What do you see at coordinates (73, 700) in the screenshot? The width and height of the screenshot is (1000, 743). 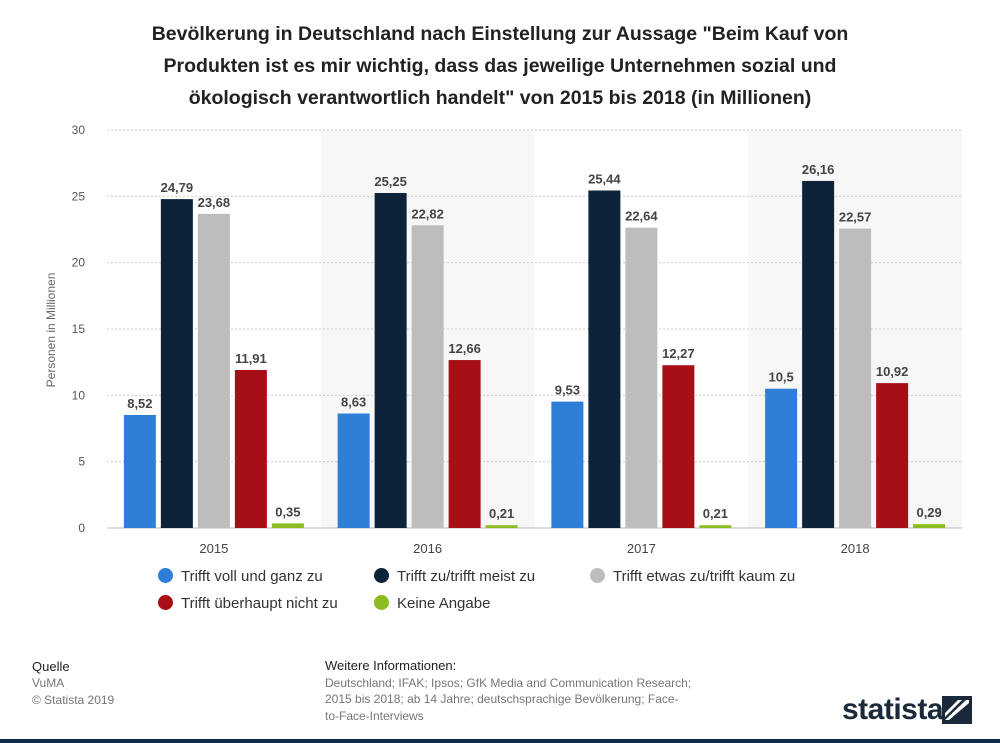 I see `source-line: © Statista 2019` at bounding box center [73, 700].